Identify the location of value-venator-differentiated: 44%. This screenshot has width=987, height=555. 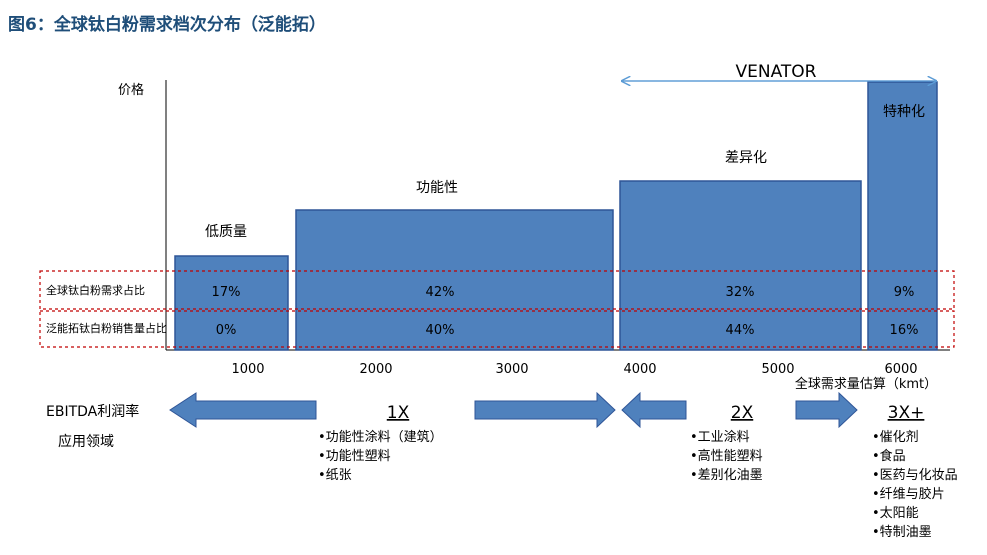
(740, 330).